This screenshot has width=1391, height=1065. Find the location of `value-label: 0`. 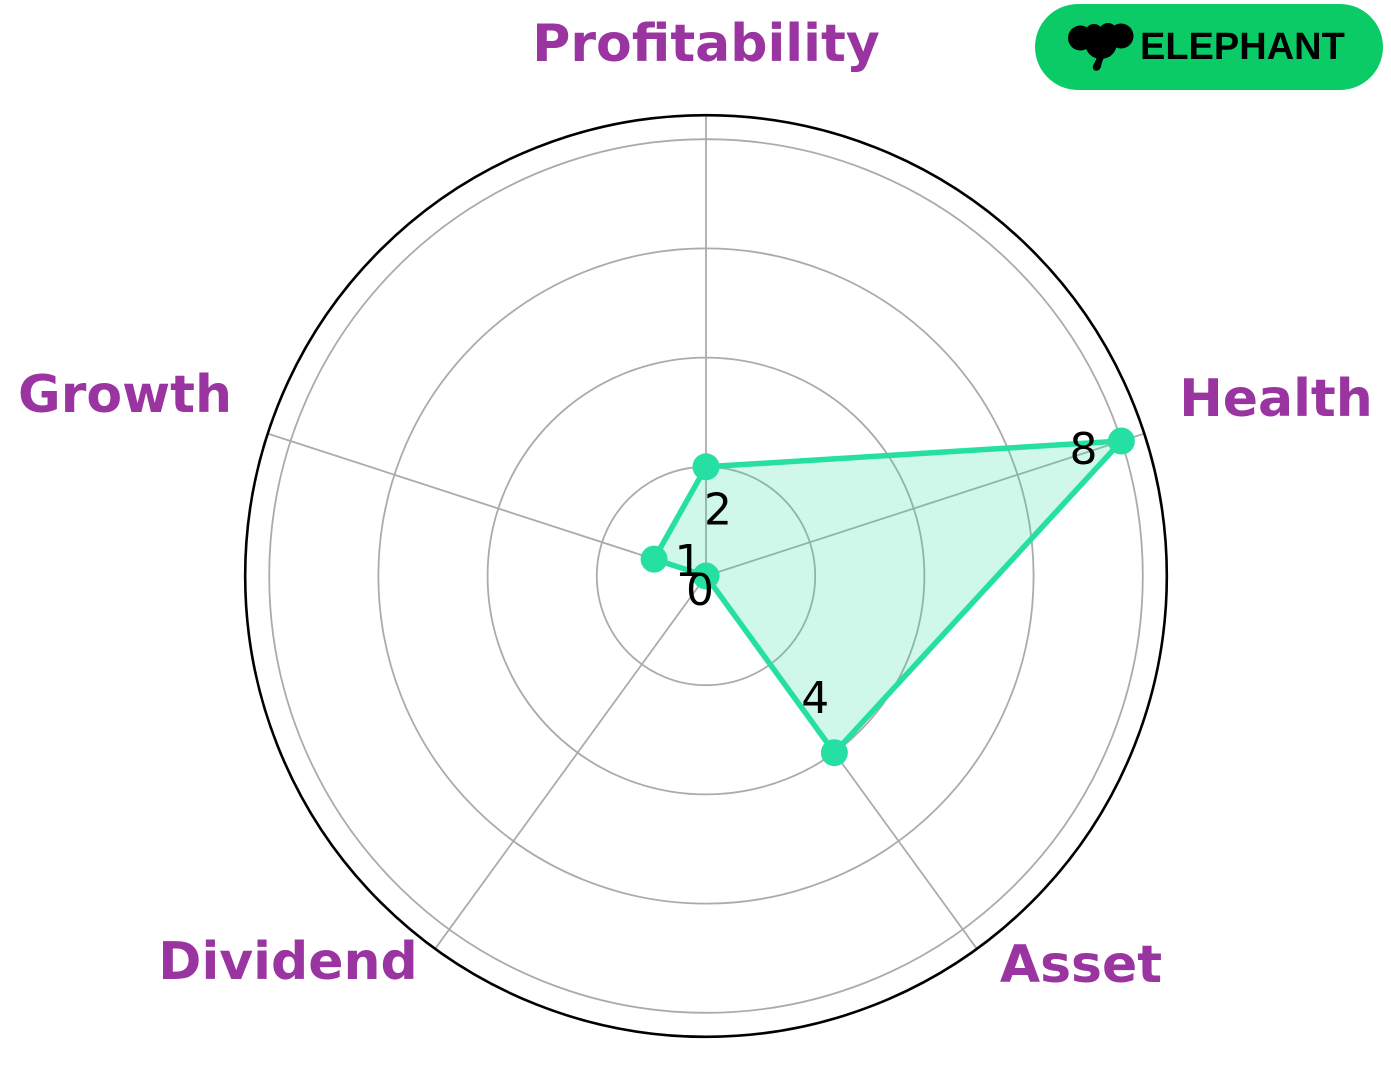

value-label: 0 is located at coordinates (700, 590).